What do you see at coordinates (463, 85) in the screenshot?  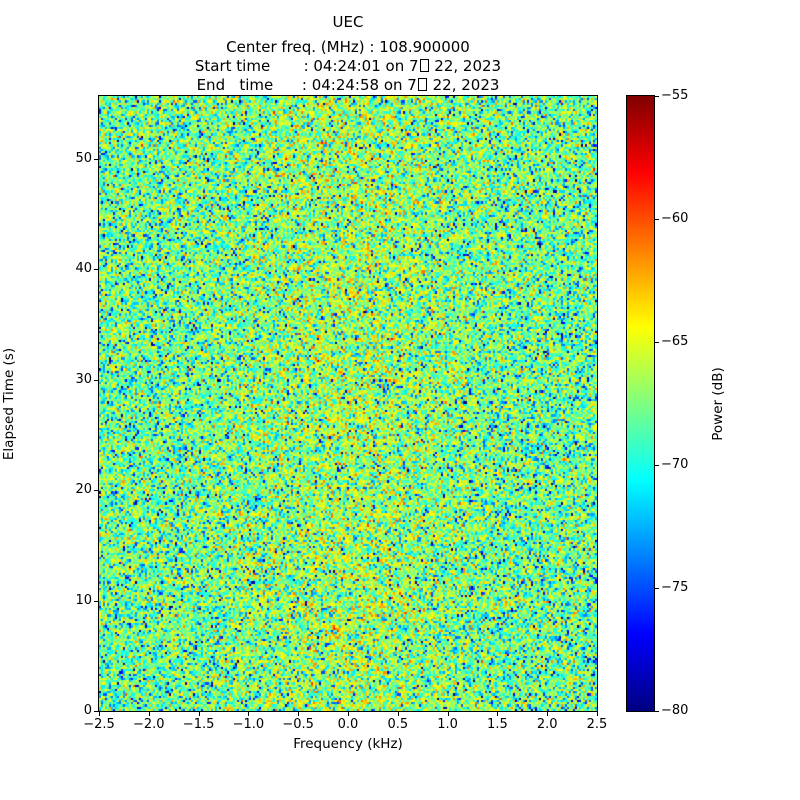 I see `end-time-date: 22, 2023` at bounding box center [463, 85].